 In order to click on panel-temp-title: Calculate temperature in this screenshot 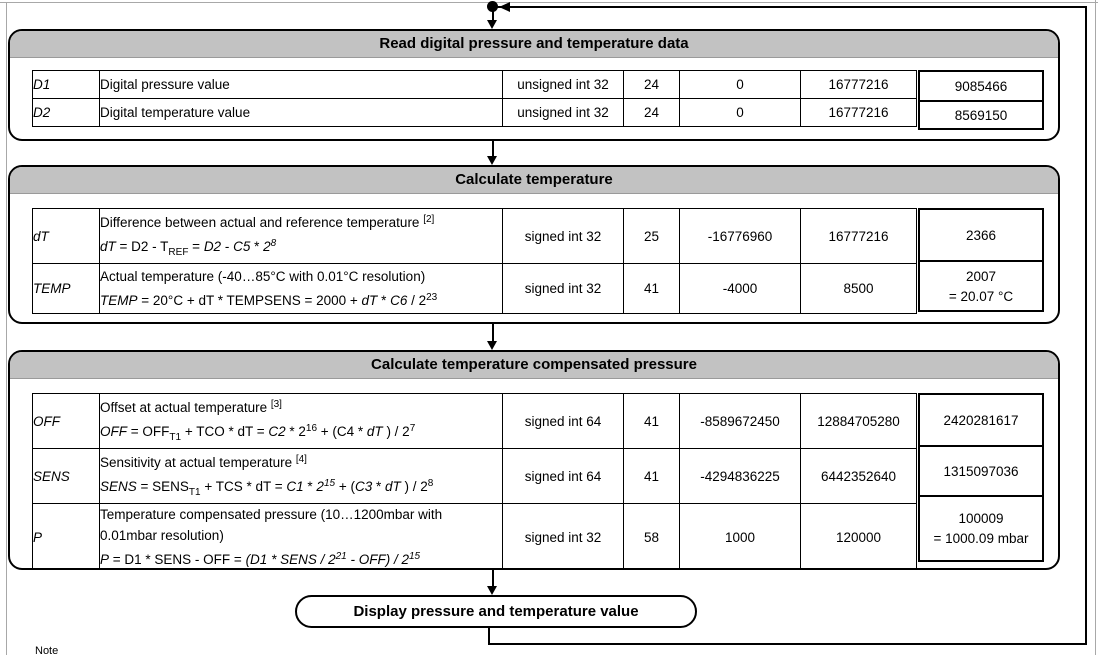, I will do `click(534, 180)`.